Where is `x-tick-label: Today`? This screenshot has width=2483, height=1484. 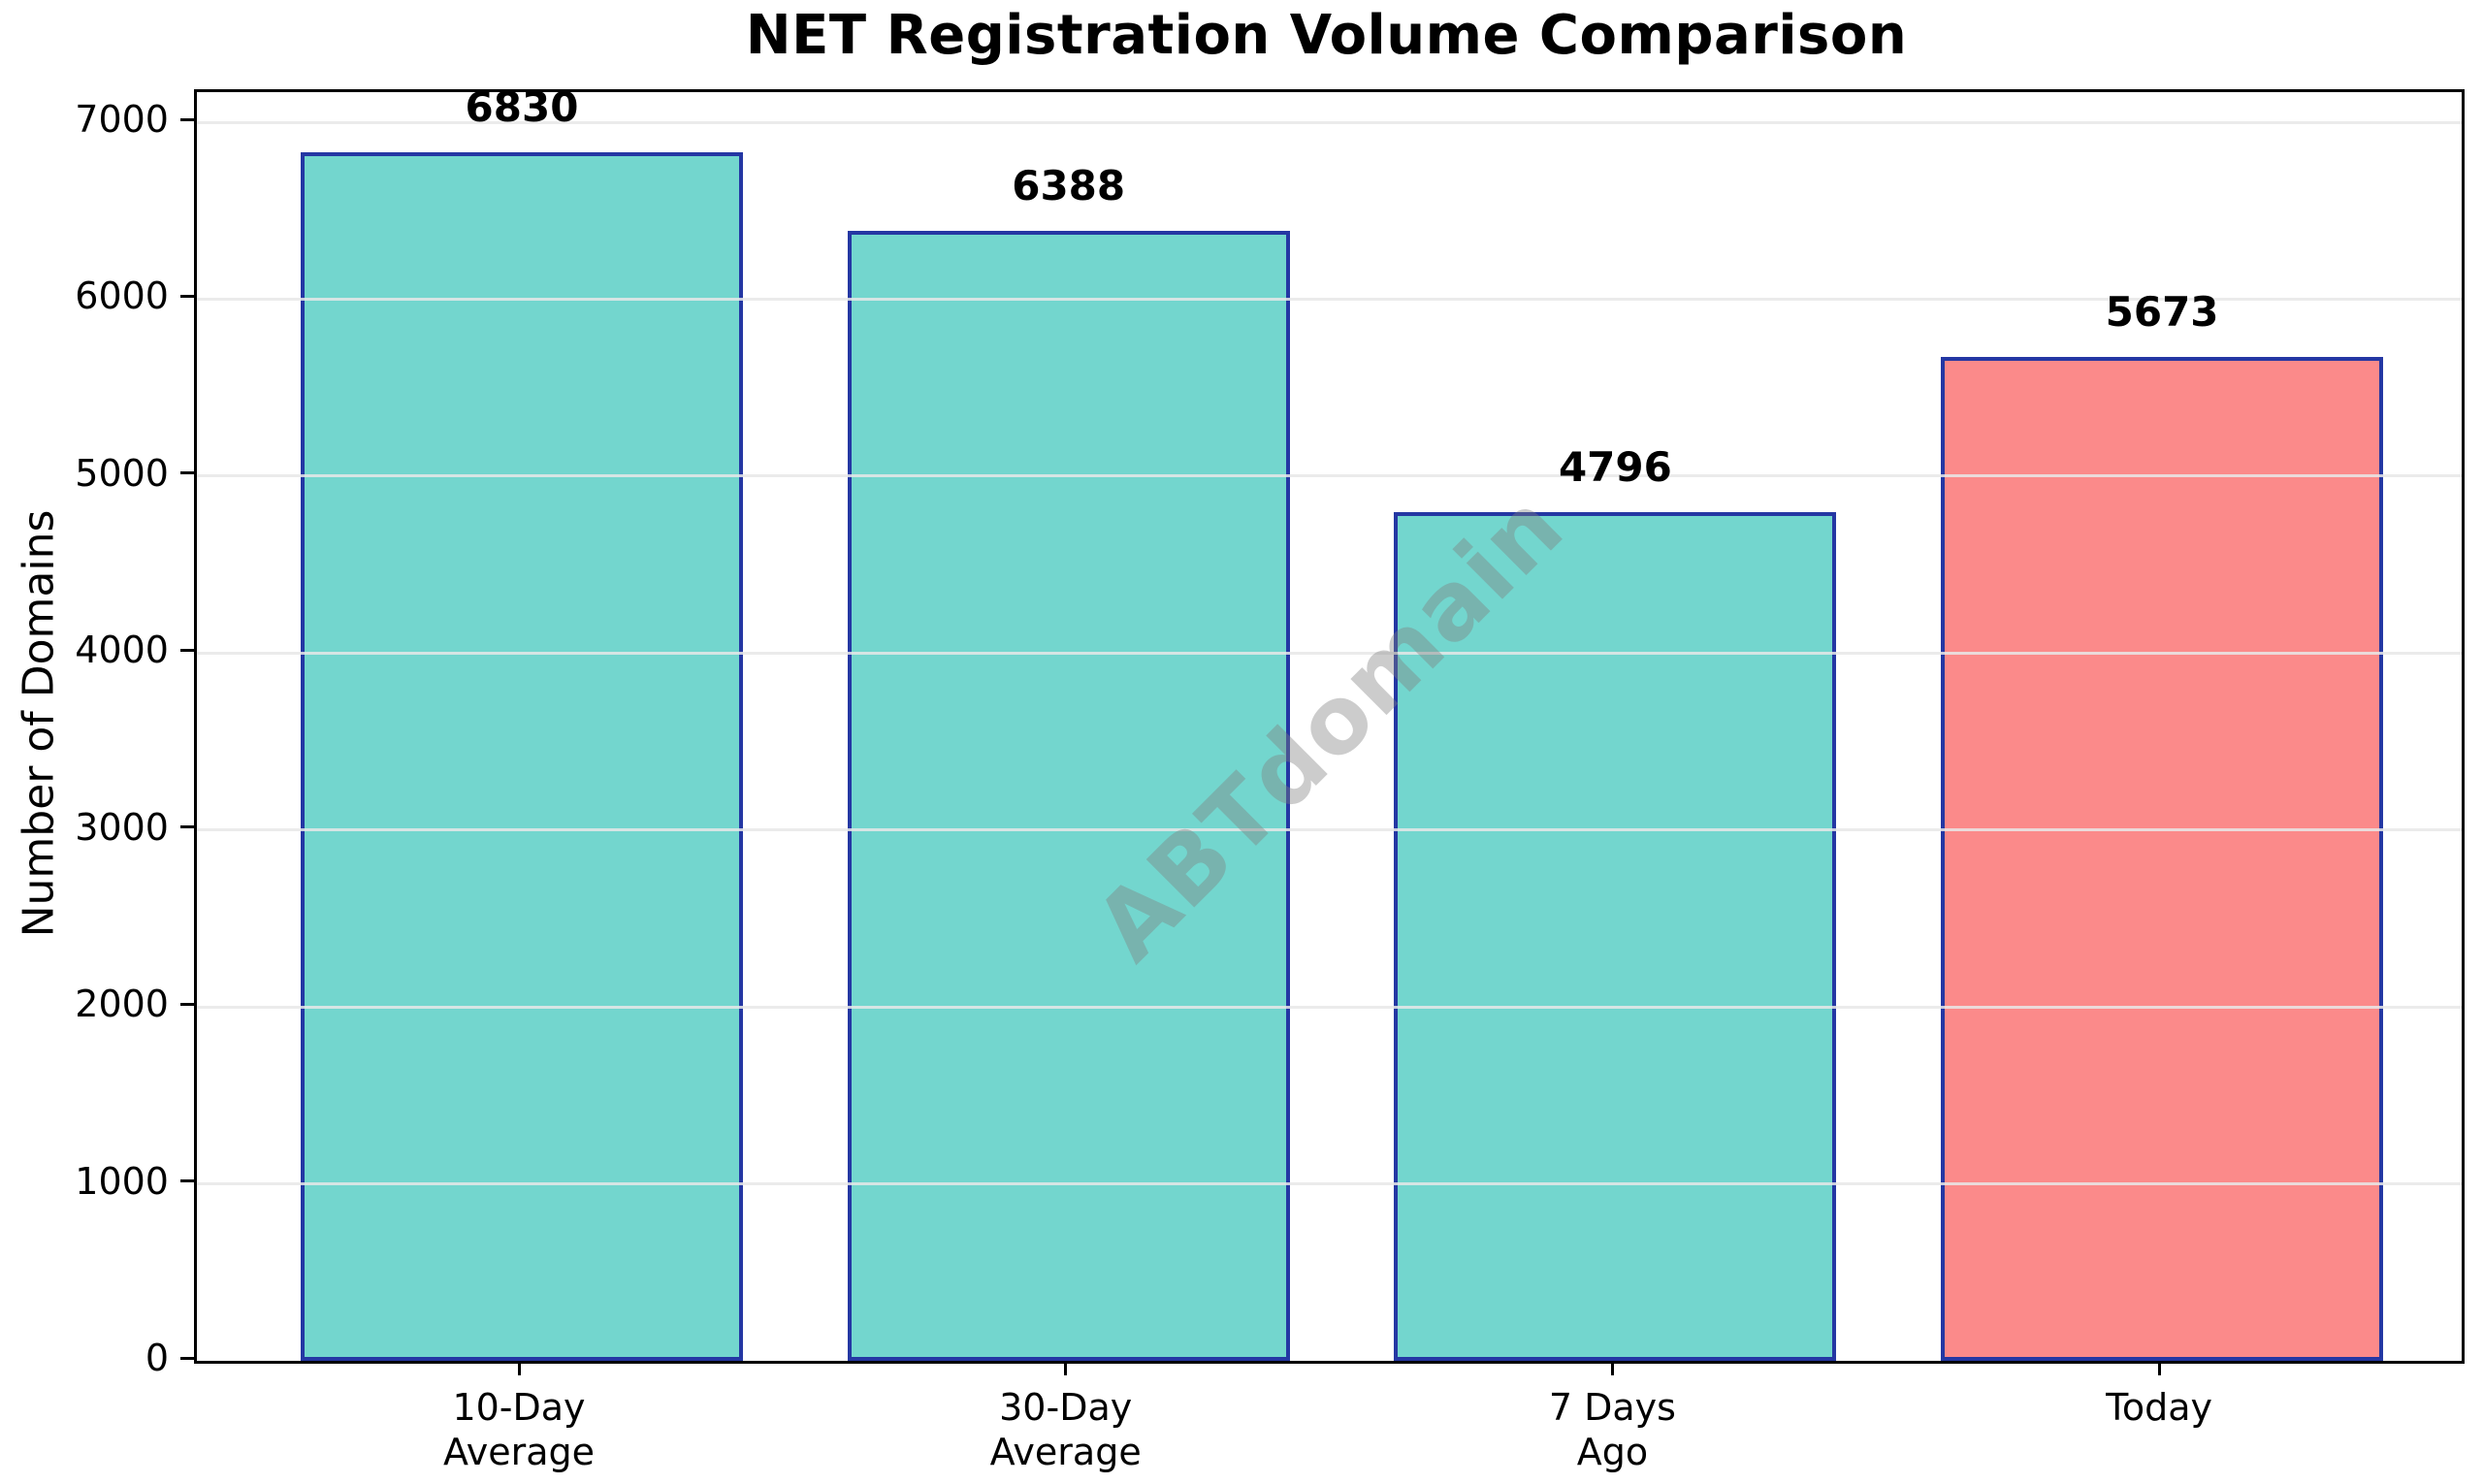
x-tick-label: Today is located at coordinates (2160, 1407).